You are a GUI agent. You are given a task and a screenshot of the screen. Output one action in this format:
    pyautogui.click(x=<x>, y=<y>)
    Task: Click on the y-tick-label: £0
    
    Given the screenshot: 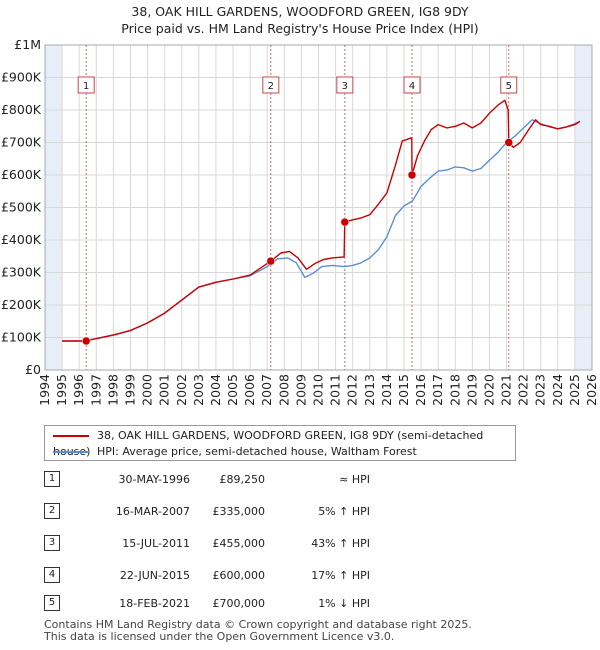 What is the action you would take?
    pyautogui.click(x=33, y=369)
    